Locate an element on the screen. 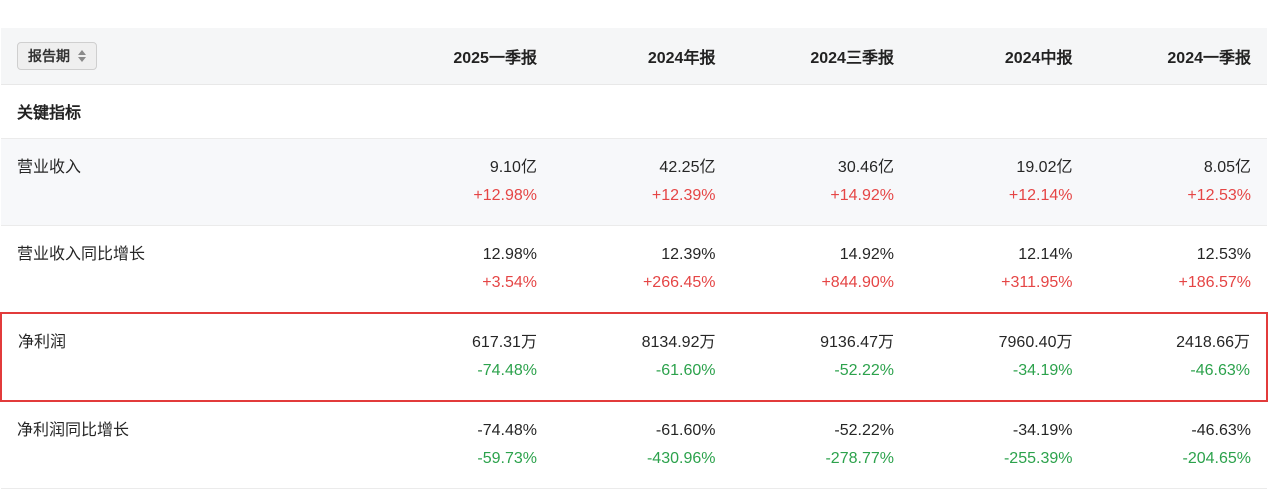  cell-change: +12.53% is located at coordinates (1219, 195).